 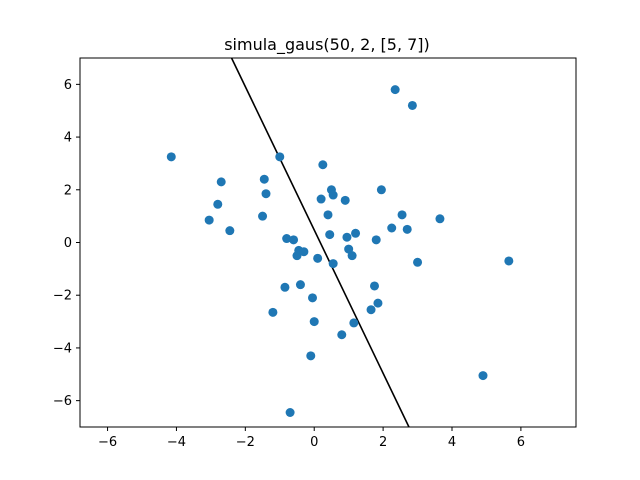 I want to click on y-tick-label: 0, so click(x=68, y=243).